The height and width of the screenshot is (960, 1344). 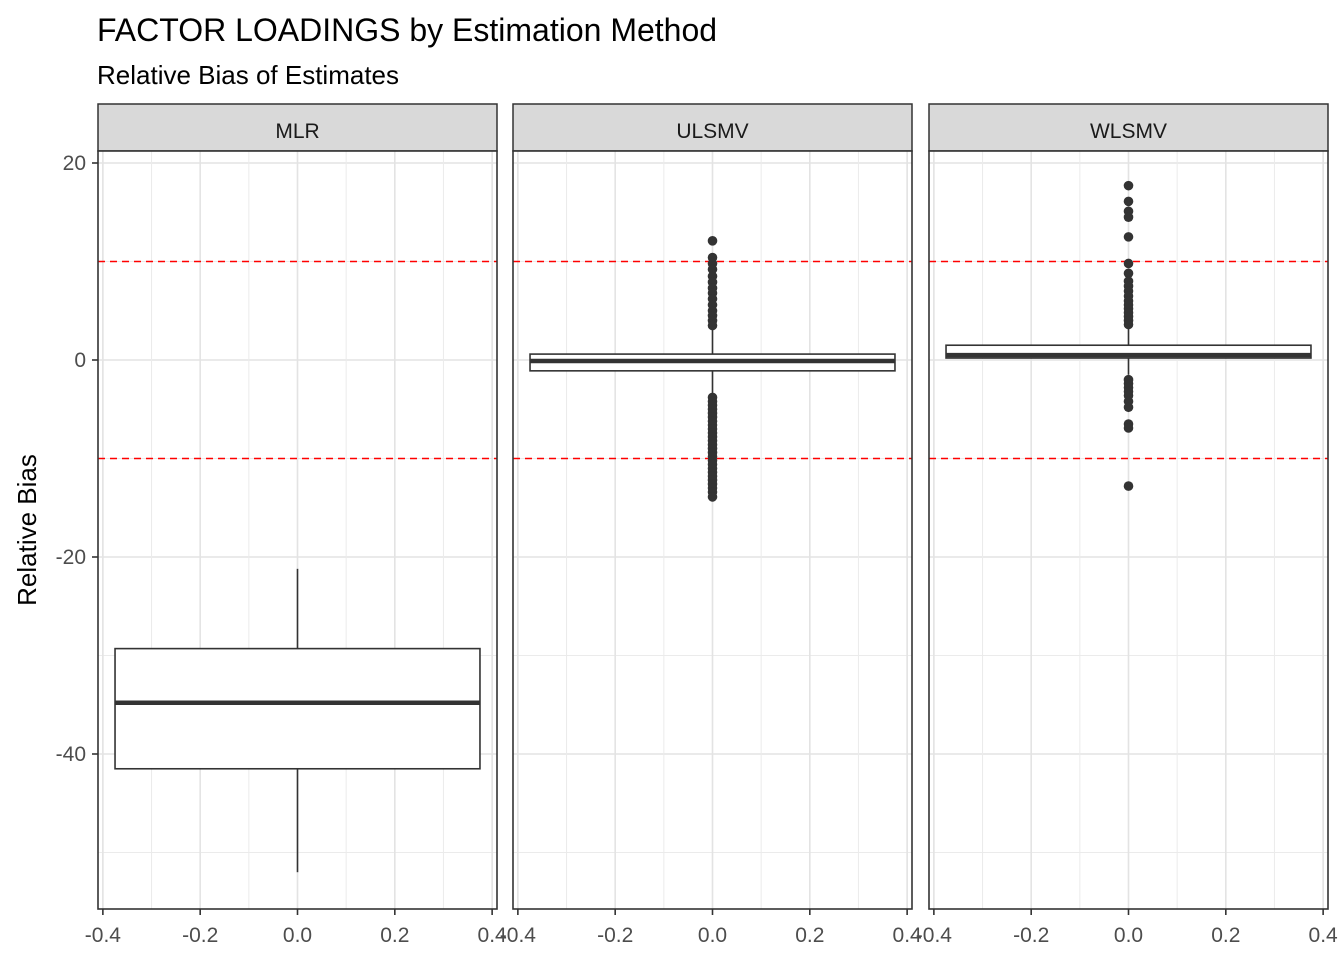 What do you see at coordinates (712, 131) in the screenshot?
I see `facet-strip-label: ULSMV` at bounding box center [712, 131].